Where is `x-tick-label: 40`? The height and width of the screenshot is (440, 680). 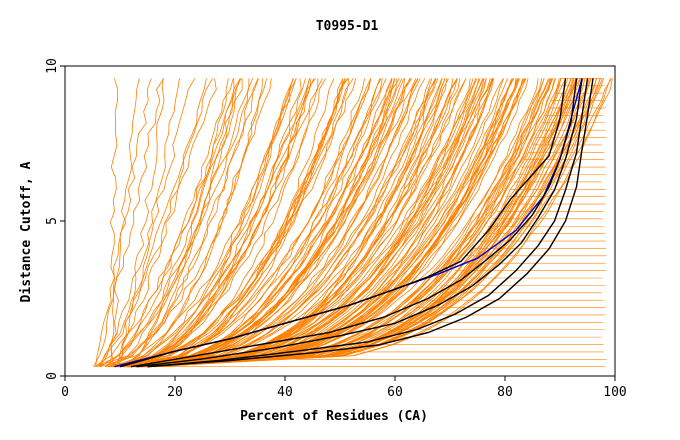
x-tick-label: 40 is located at coordinates (285, 392).